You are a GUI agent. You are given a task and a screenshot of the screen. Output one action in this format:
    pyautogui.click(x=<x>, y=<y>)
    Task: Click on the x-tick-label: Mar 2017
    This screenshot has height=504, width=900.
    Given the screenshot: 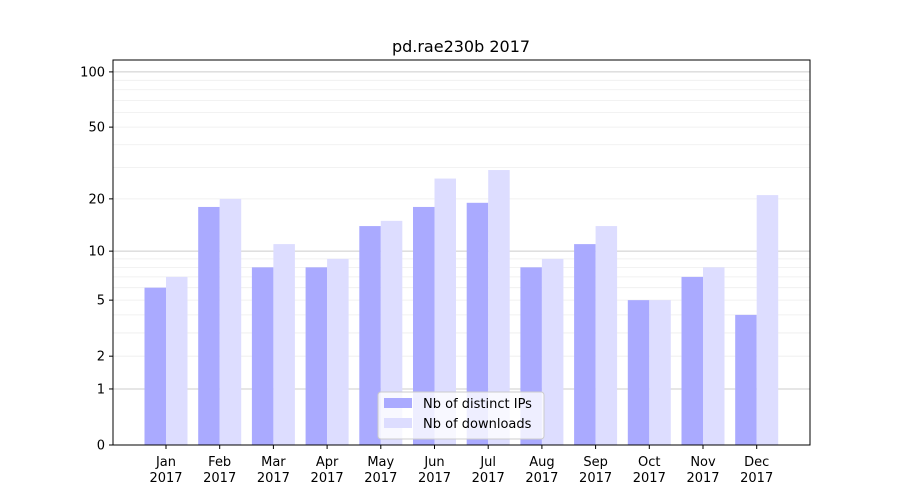 What is the action you would take?
    pyautogui.click(x=273, y=470)
    